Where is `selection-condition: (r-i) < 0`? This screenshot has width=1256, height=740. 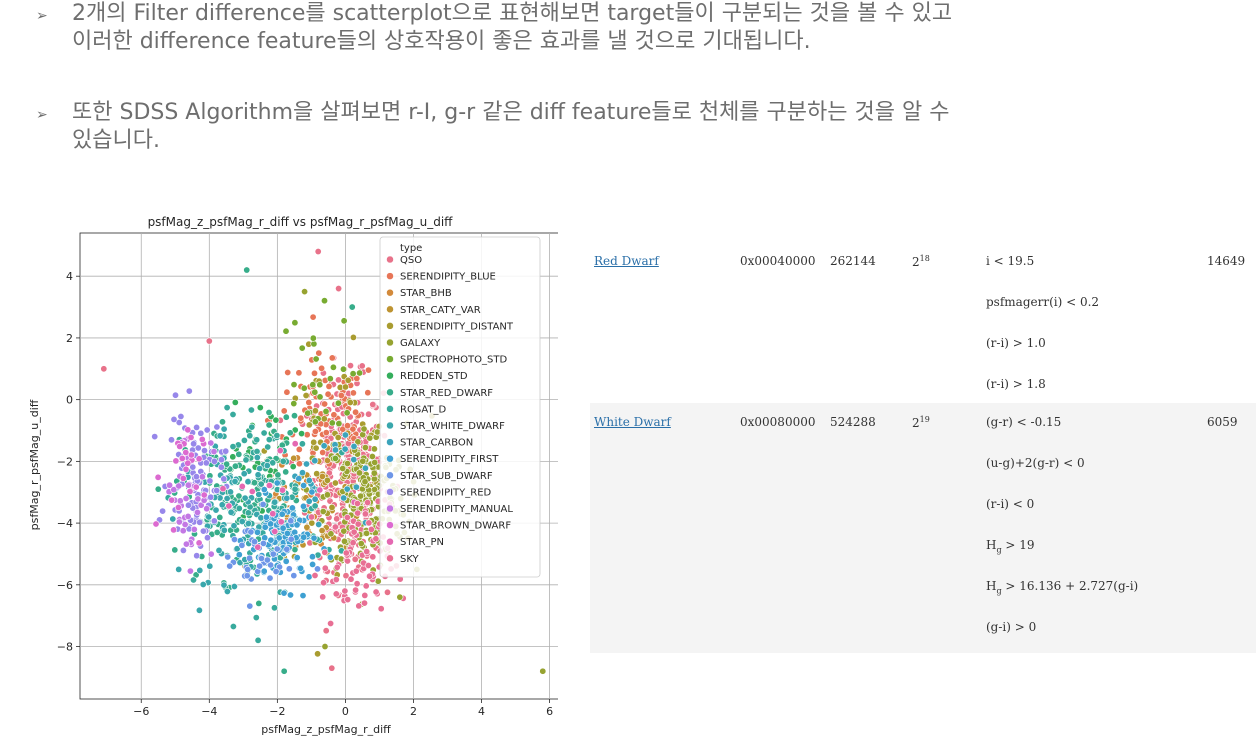 selection-condition: (r-i) < 0 is located at coordinates (1010, 504).